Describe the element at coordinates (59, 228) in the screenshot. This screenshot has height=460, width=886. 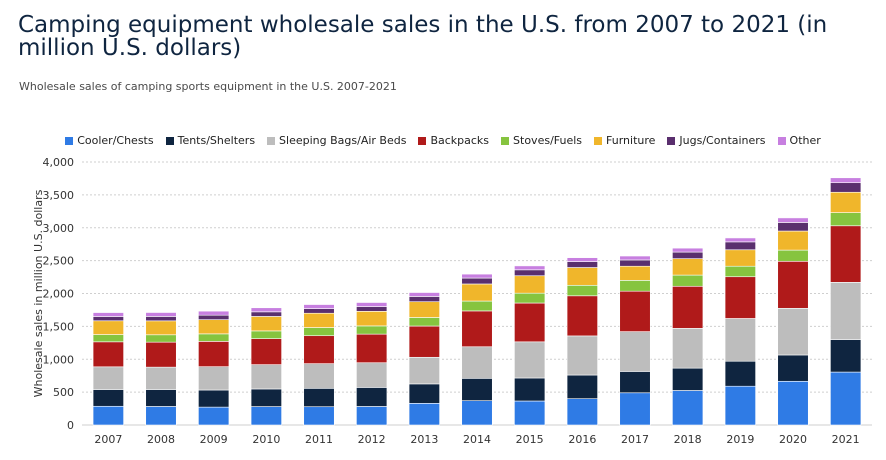
I see `y-tick-label: 3,000` at that location.